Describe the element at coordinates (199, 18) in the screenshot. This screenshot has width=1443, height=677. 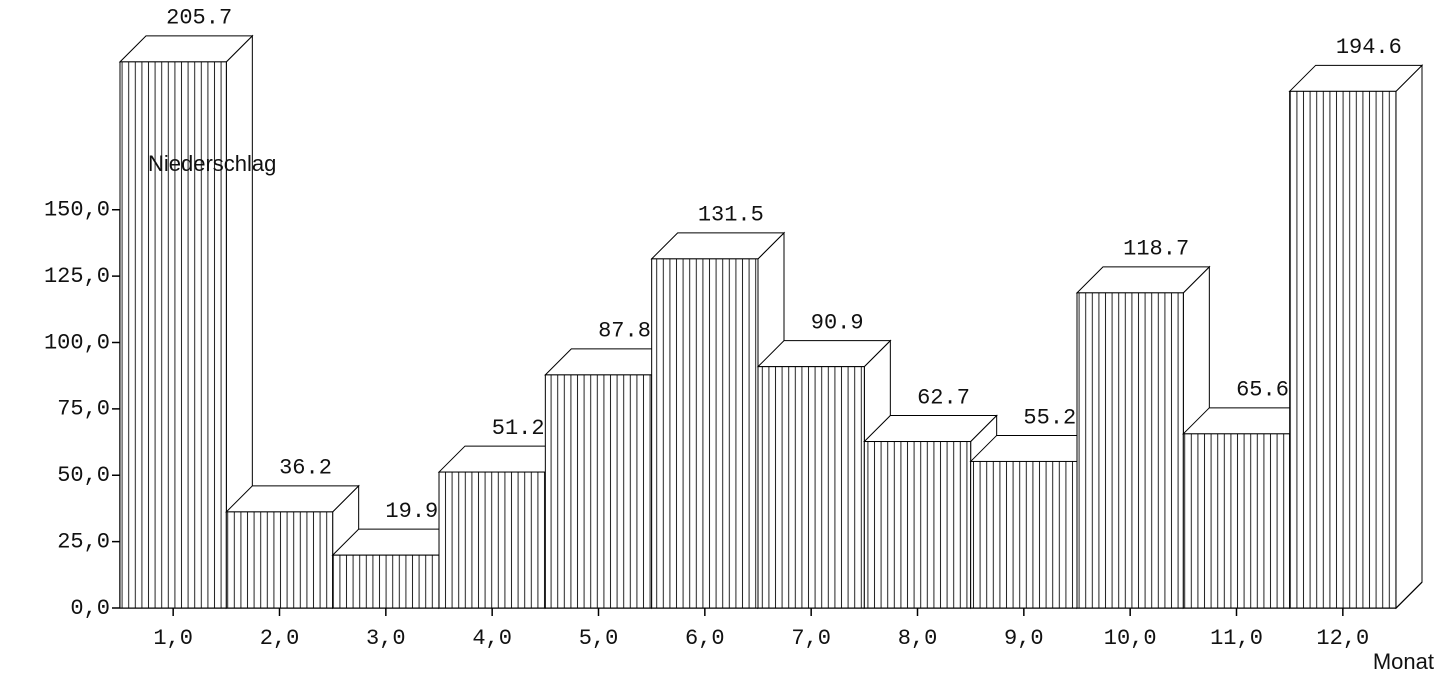
I see `value-label: 205.7` at that location.